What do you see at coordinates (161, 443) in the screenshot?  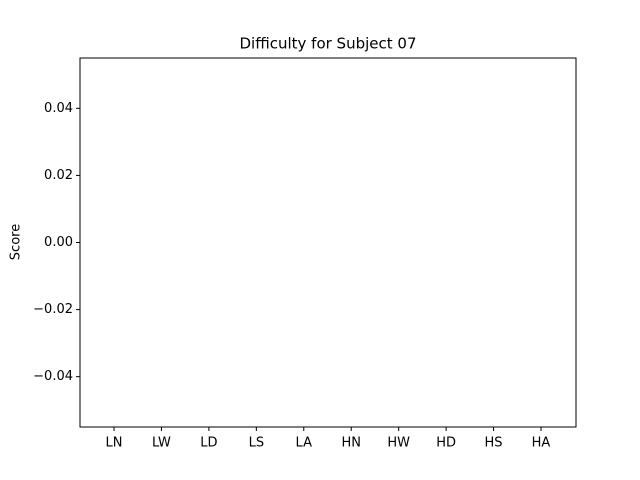 I see `x-tick-label: LW` at bounding box center [161, 443].